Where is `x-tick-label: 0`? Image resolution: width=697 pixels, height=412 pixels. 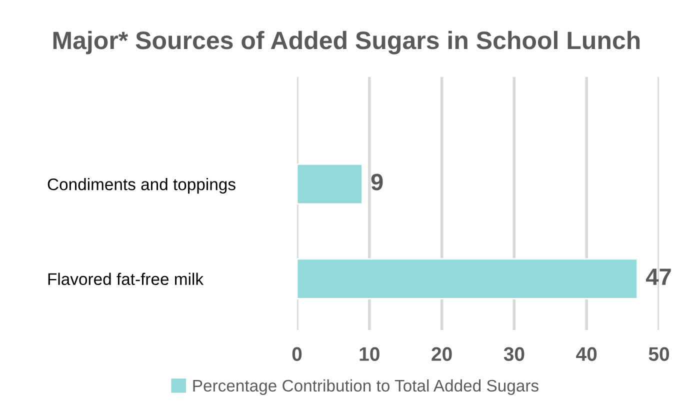 x-tick-label: 0 is located at coordinates (297, 354).